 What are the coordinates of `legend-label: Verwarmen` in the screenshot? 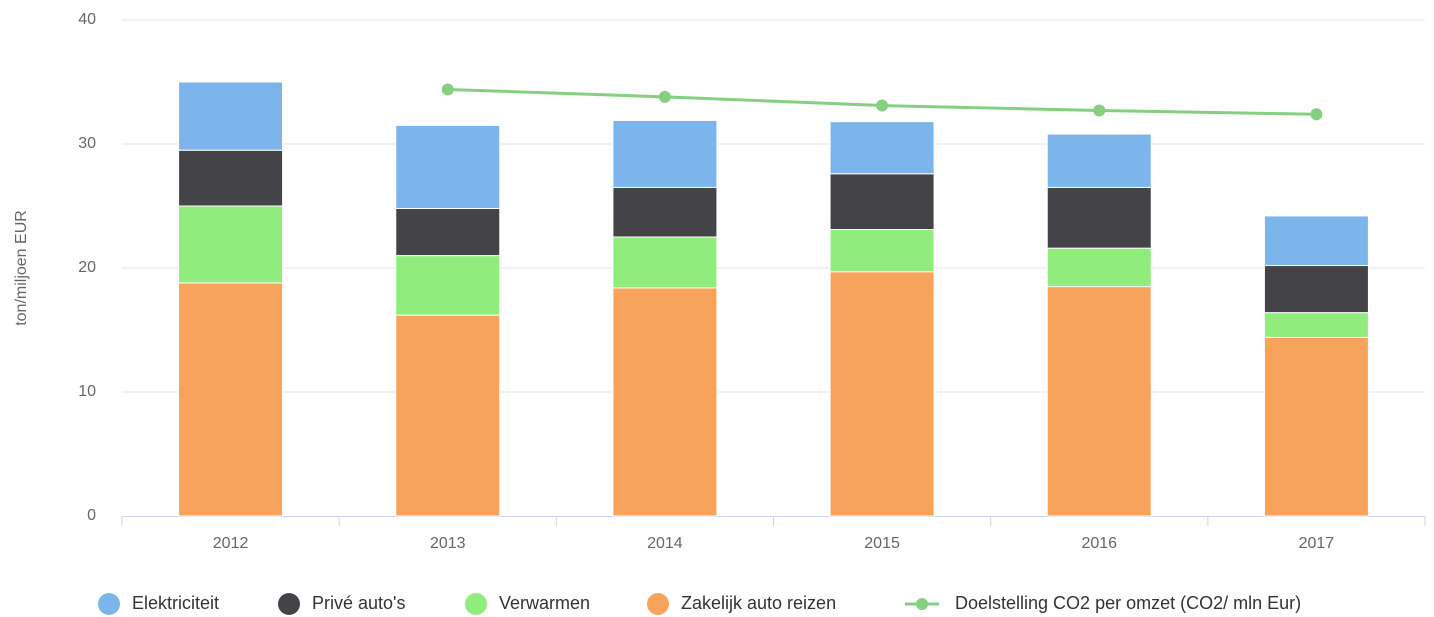 It's located at (544, 603).